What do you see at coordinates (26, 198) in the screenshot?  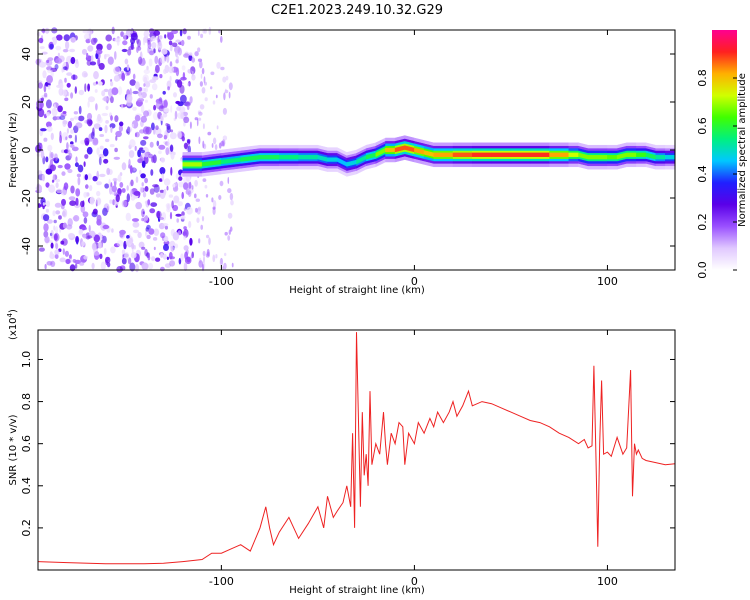 I see `spectrogram-y-tick-label: -20` at bounding box center [26, 198].